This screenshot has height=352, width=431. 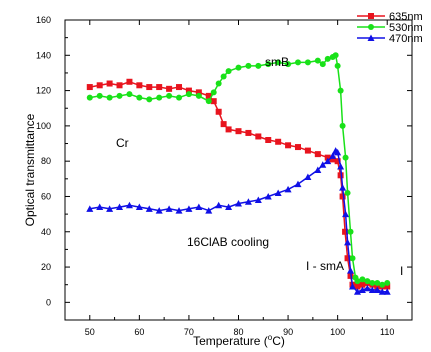 What do you see at coordinates (239, 340) in the screenshot?
I see `x-axis-title: Temperature (oC)` at bounding box center [239, 340].